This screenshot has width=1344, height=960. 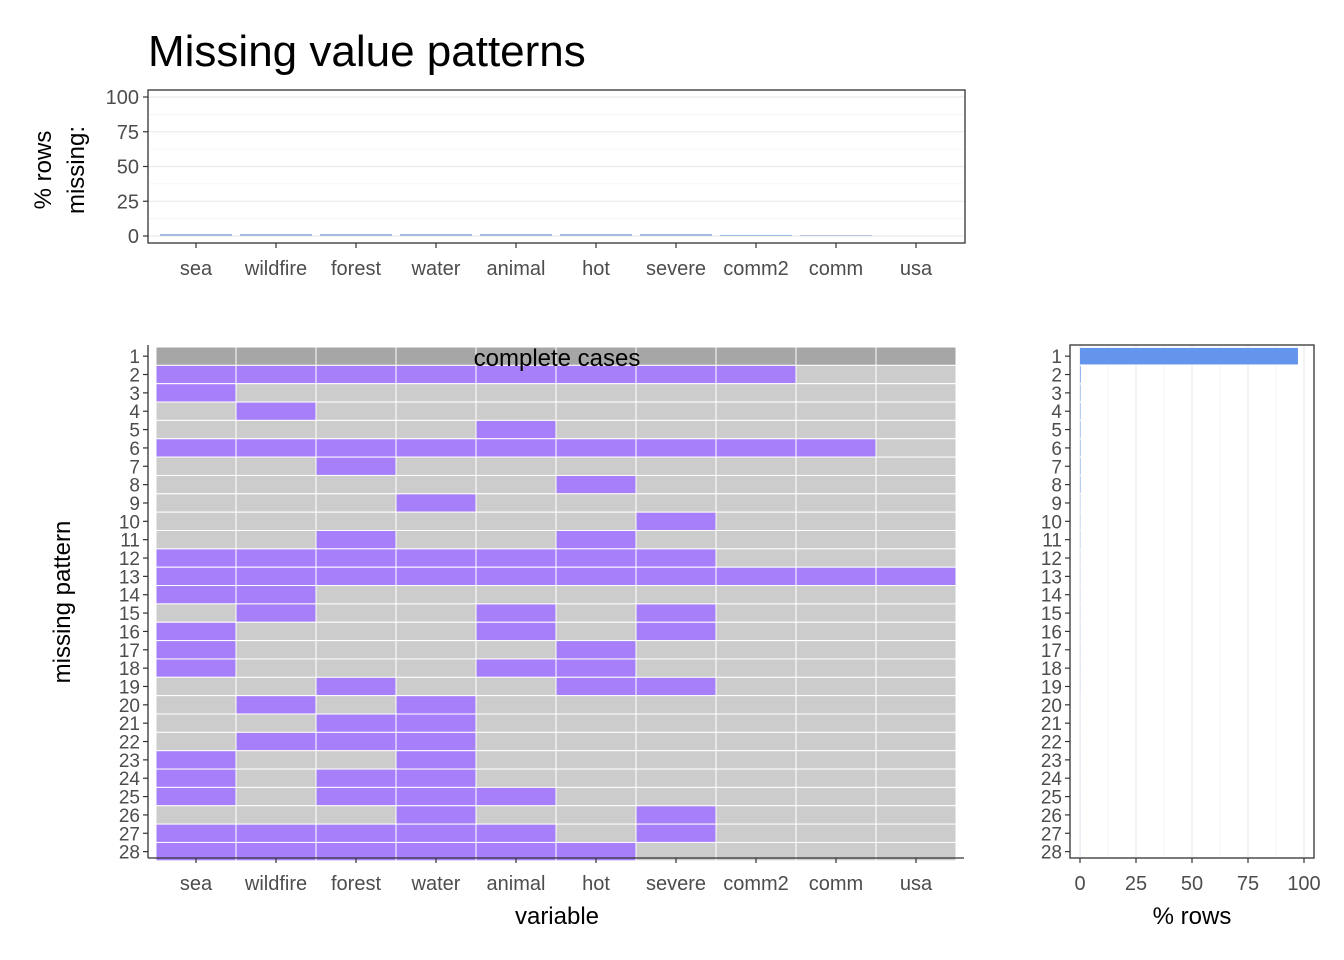 What do you see at coordinates (596, 796) in the screenshot?
I see `heatmap-cell-r25-hot` at bounding box center [596, 796].